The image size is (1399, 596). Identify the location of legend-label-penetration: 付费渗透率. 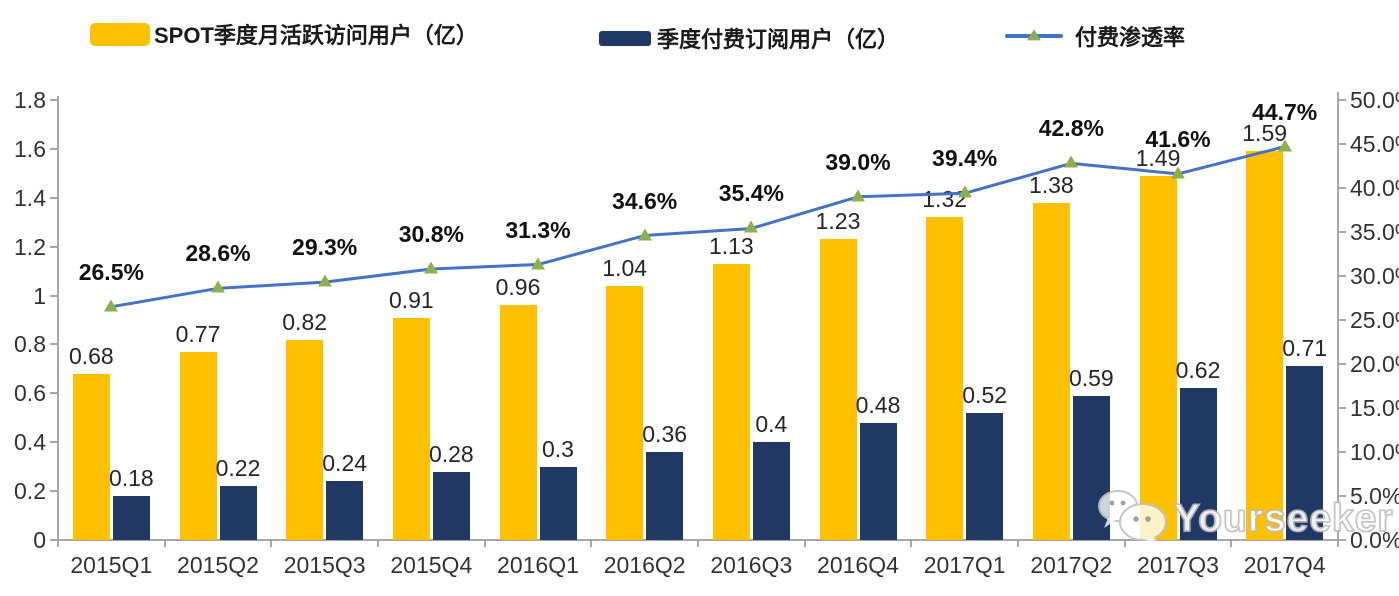
(1130, 37).